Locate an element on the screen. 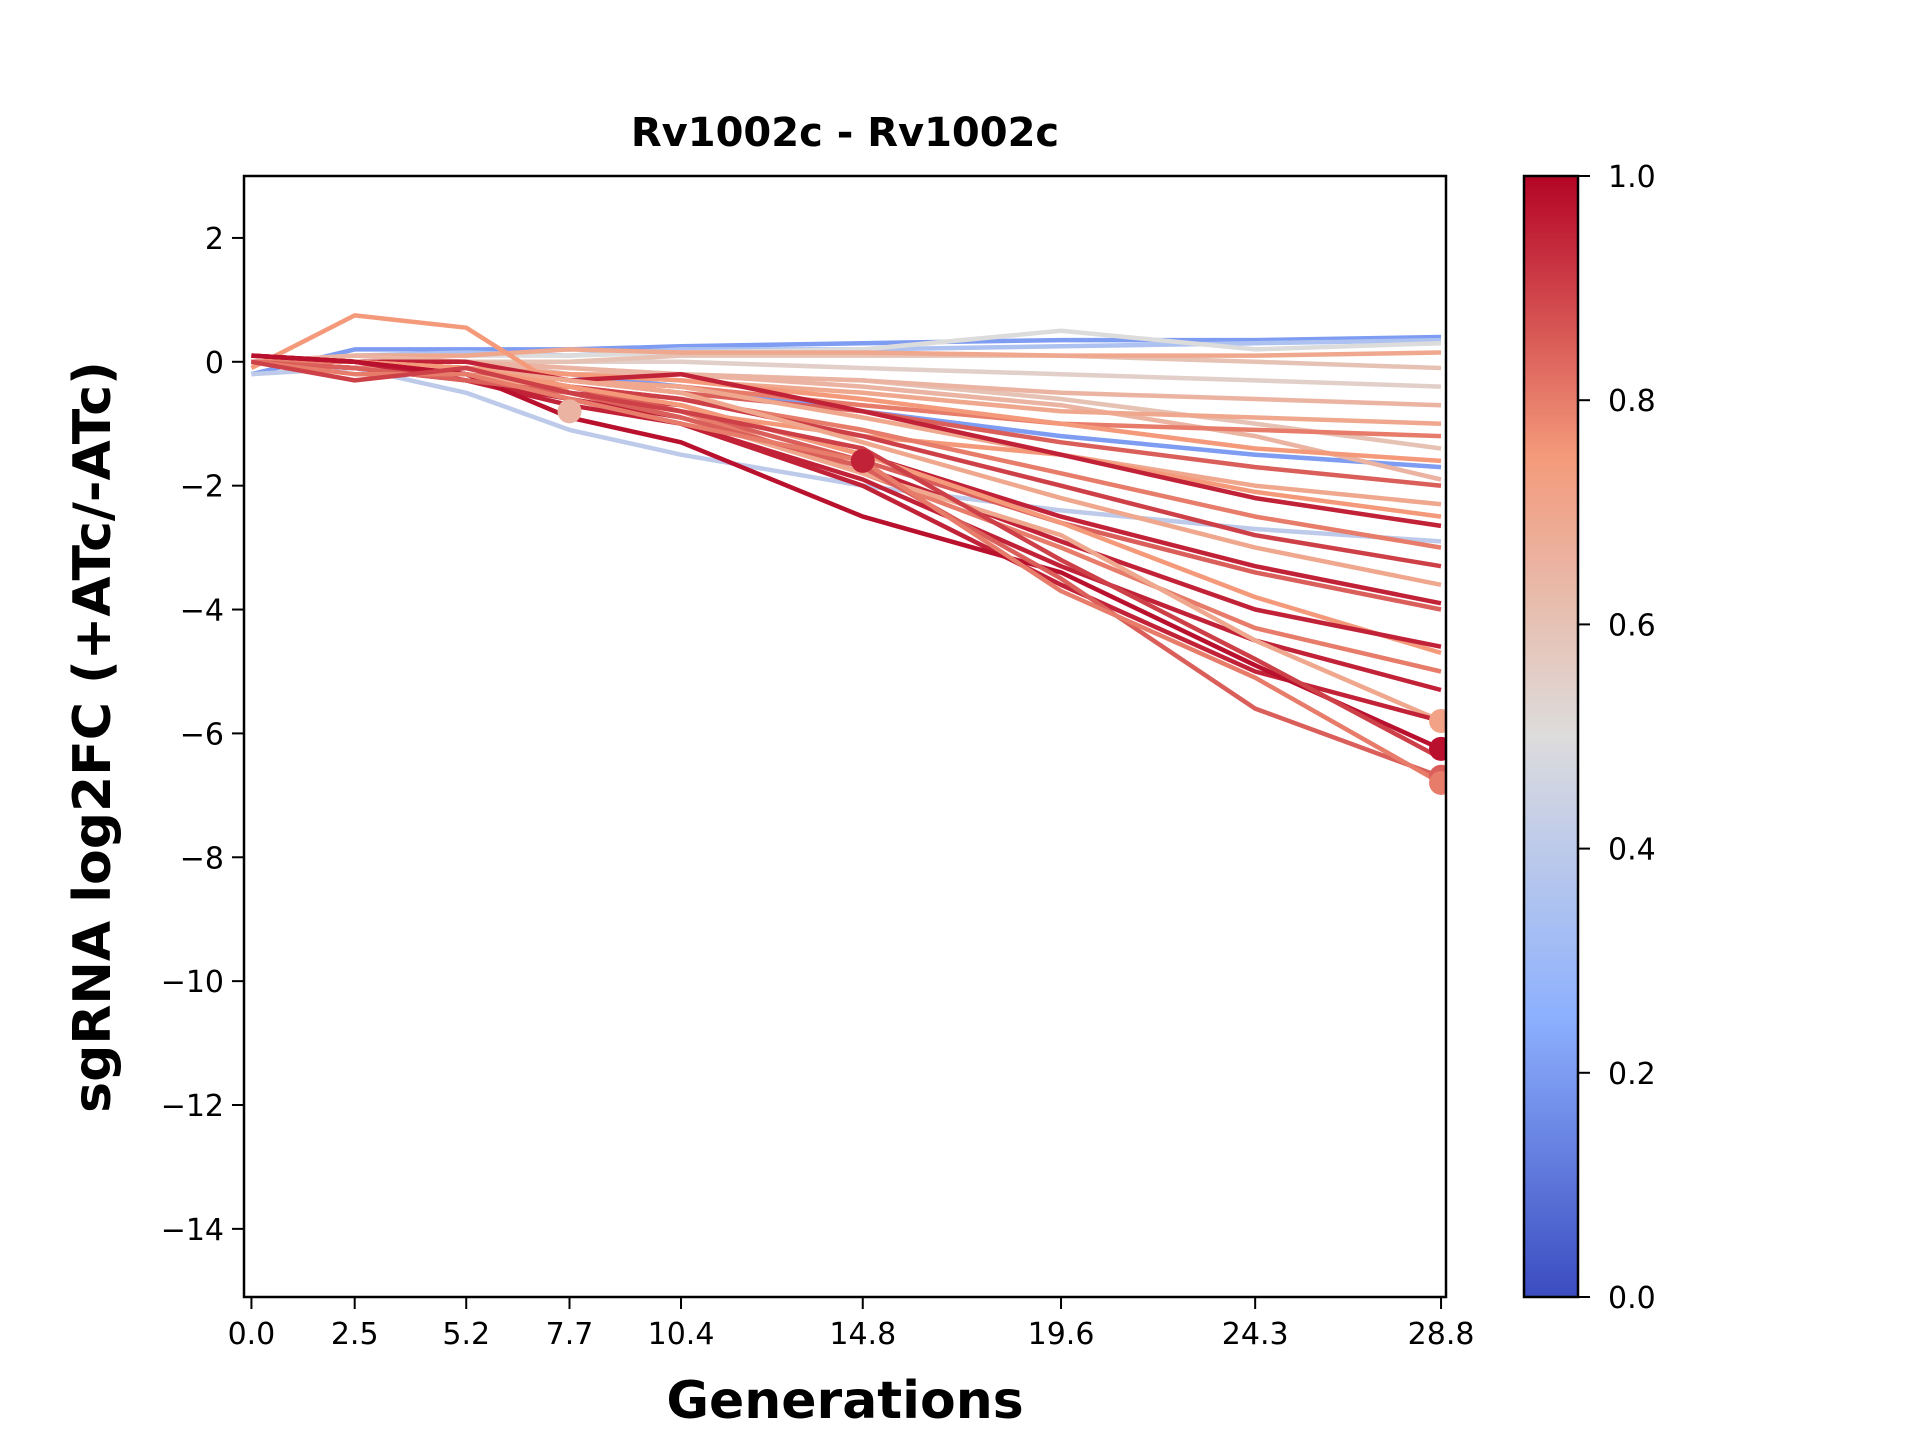 The height and width of the screenshot is (1440, 1920). colorbar-tick-label: 0.8 is located at coordinates (1632, 401).